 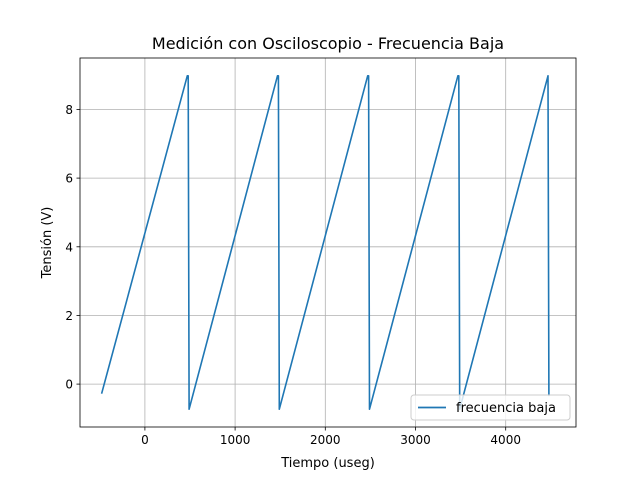 What do you see at coordinates (235, 440) in the screenshot?
I see `x-tick-label: 1000` at bounding box center [235, 440].